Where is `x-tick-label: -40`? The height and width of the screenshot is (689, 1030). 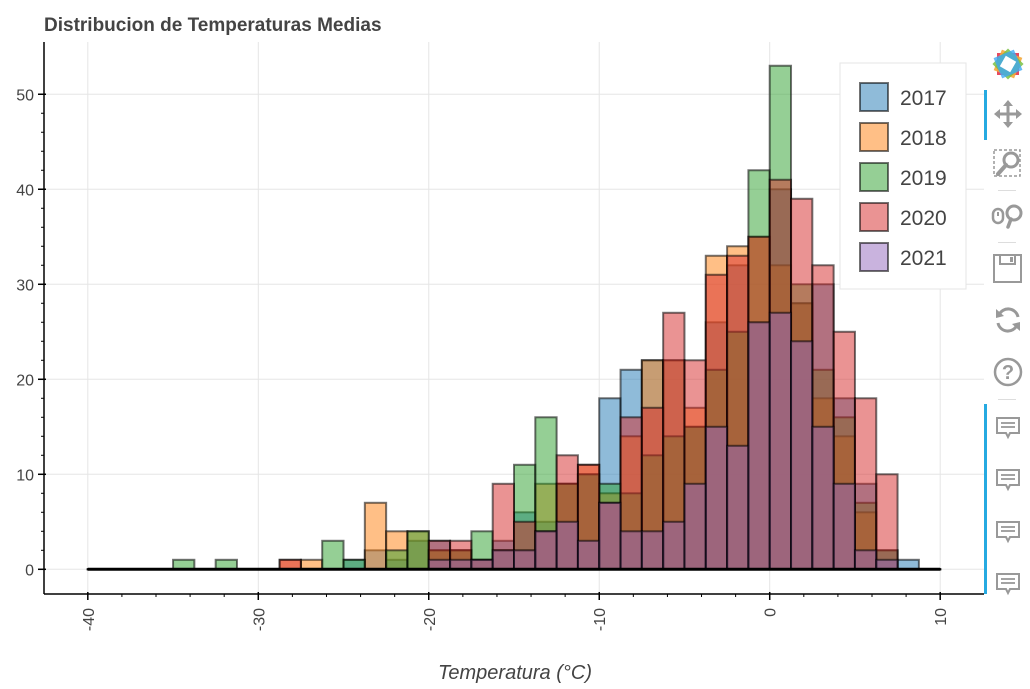 x-tick-label: -40 is located at coordinates (89, 619).